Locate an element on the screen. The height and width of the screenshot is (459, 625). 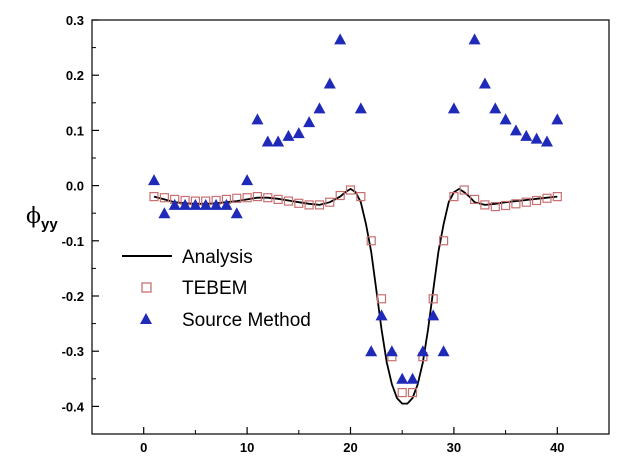
x-tick-label: 20 is located at coordinates (350, 447).